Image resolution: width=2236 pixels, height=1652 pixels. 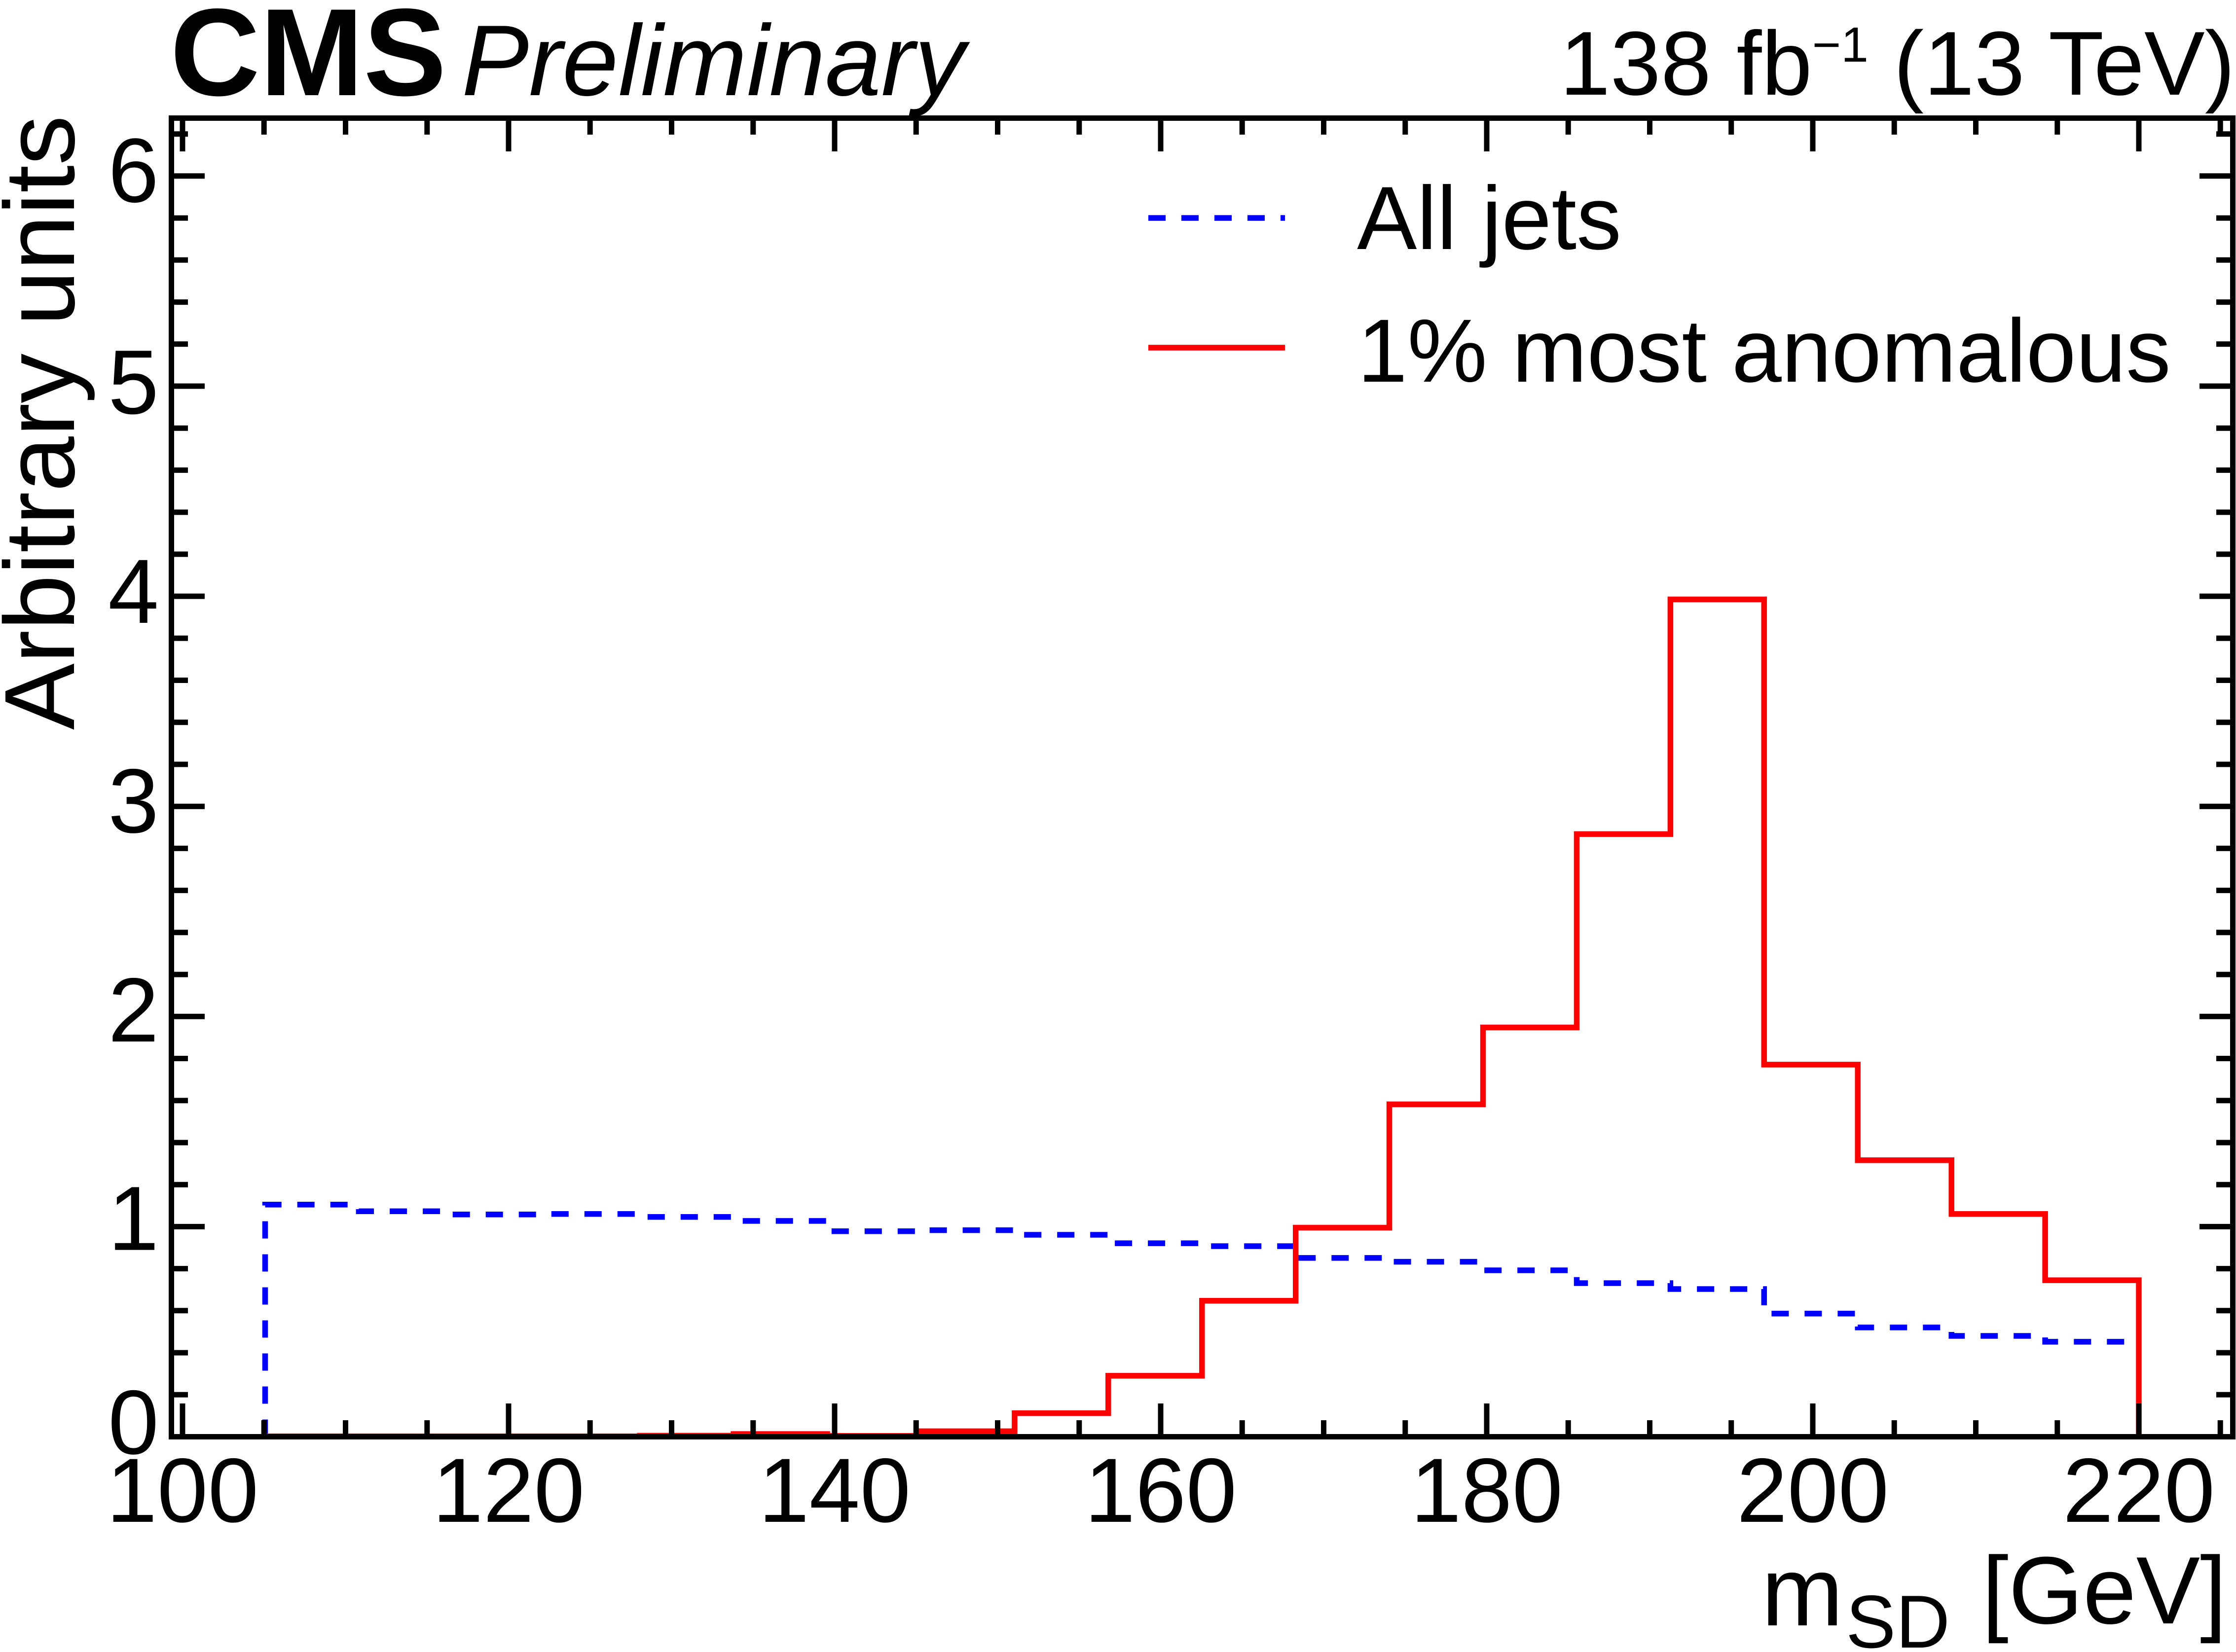 What do you see at coordinates (133, 1219) in the screenshot?
I see `svg-text: 1` at bounding box center [133, 1219].